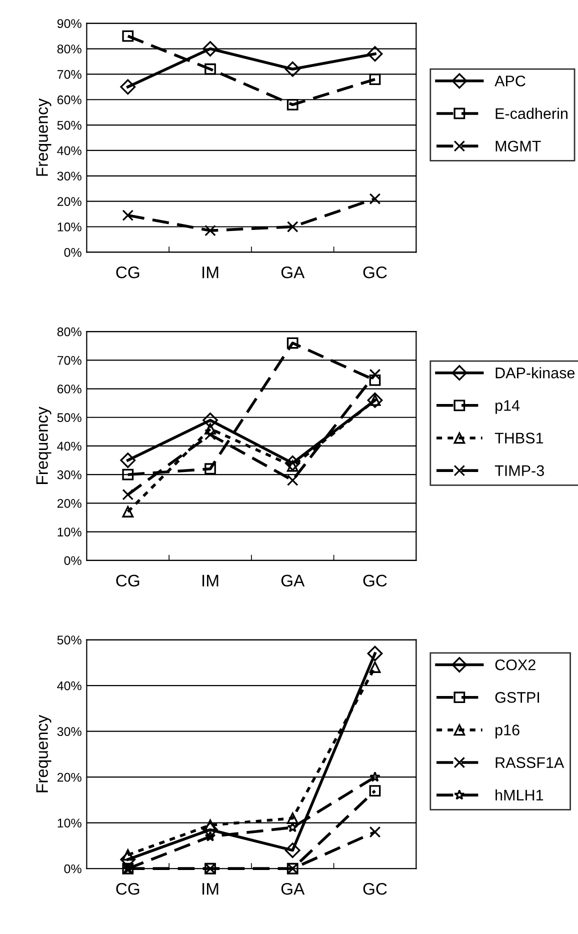  What do you see at coordinates (535, 372) in the screenshot?
I see `legend-label: DAP-kinase` at bounding box center [535, 372].